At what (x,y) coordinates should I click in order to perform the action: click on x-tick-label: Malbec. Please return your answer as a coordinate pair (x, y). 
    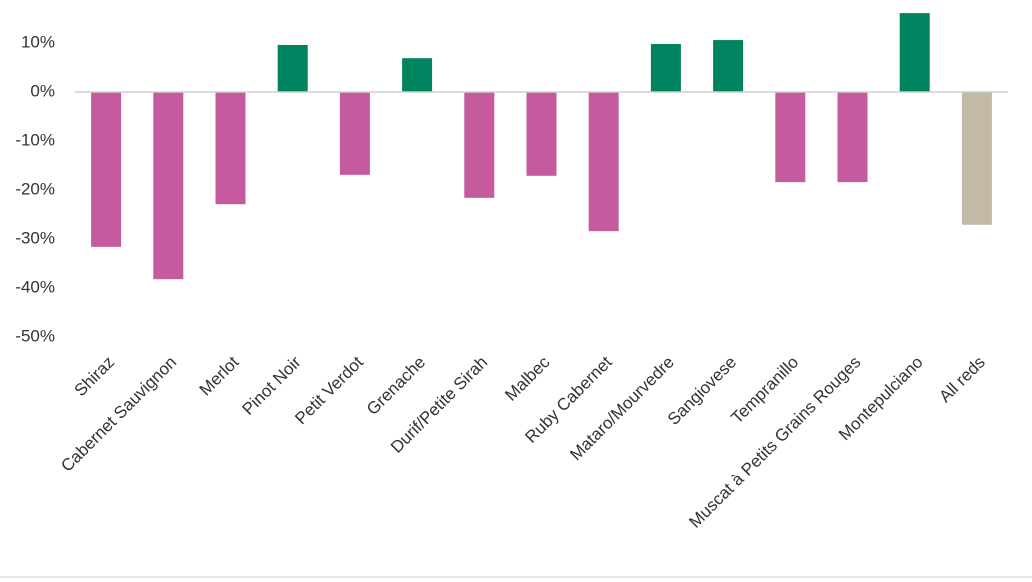
    Looking at the image, I should click on (527, 378).